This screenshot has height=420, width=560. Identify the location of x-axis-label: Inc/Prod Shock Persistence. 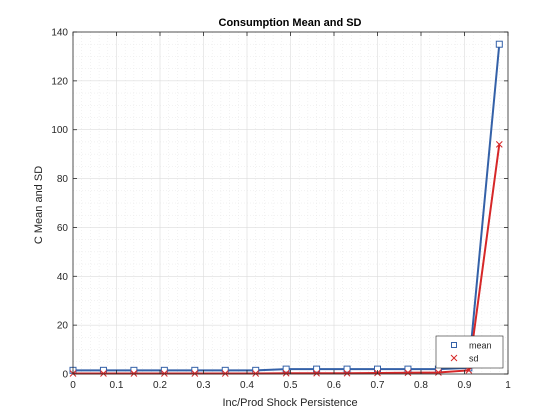
(289, 403).